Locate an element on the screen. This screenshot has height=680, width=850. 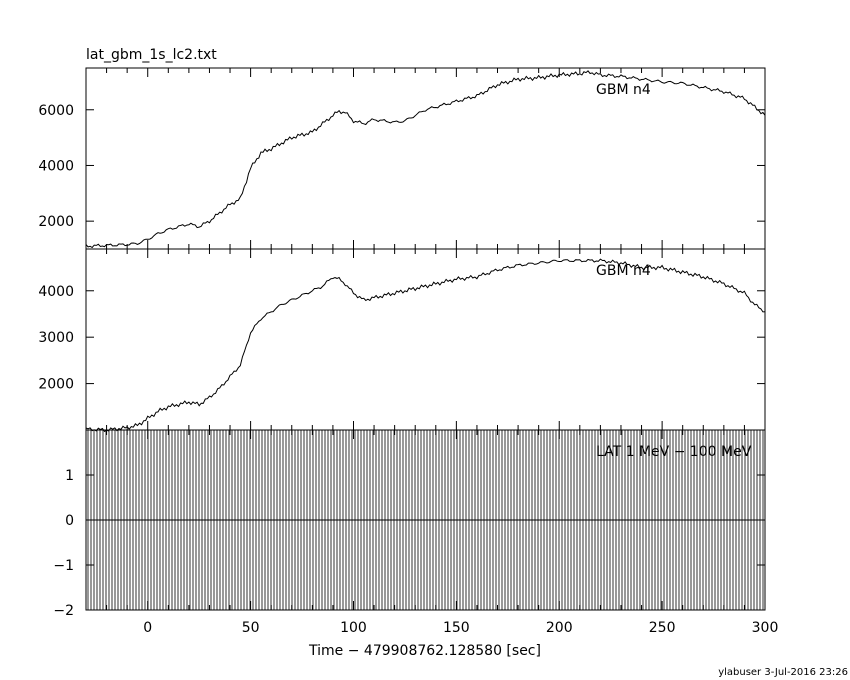
y-tick-label: 3000 is located at coordinates (56, 338).